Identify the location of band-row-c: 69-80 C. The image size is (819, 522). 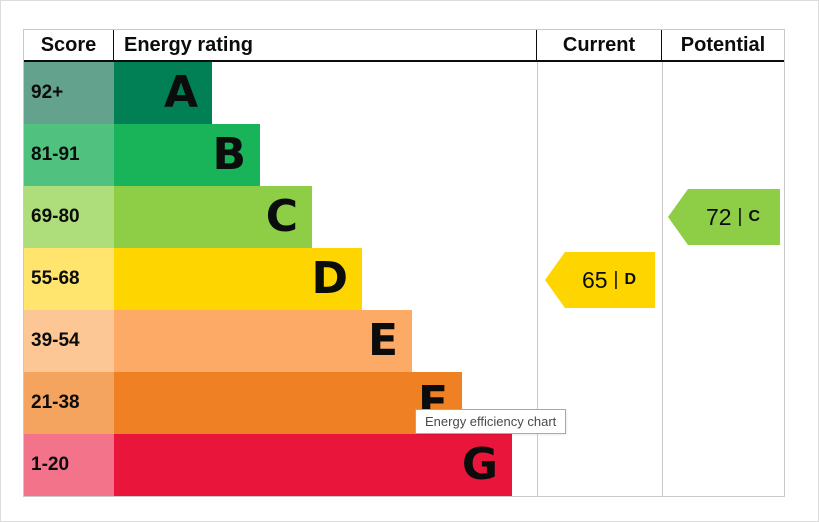
(404, 217).